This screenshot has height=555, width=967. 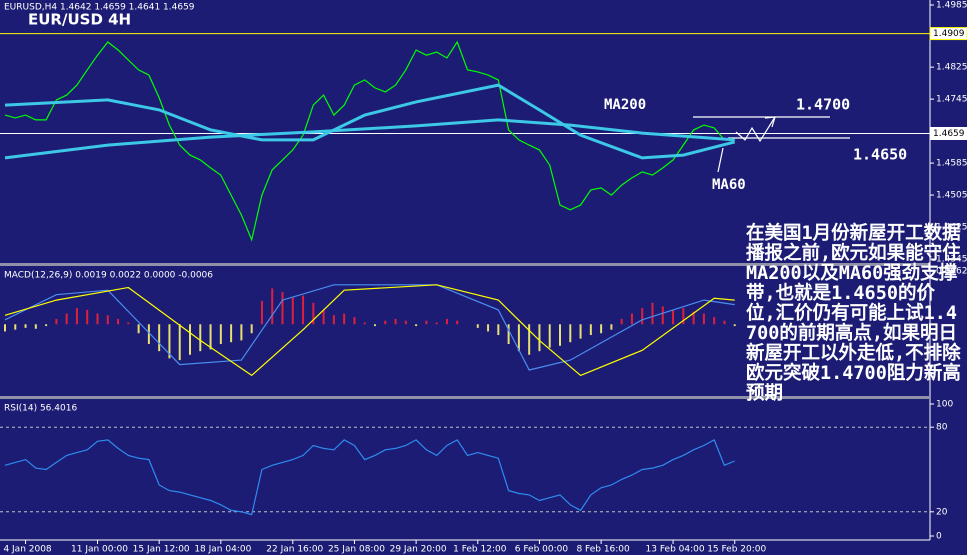 What do you see at coordinates (951, 196) in the screenshot?
I see `y-tick-label: 1.4505` at bounding box center [951, 196].